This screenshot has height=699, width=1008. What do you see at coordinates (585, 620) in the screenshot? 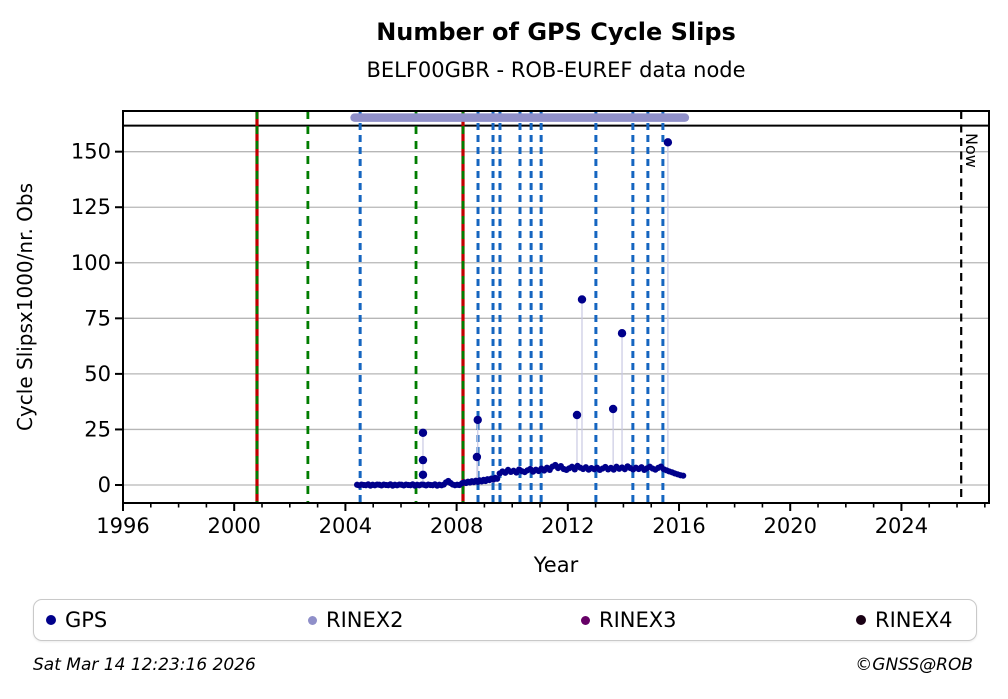
I see `rinex3-marker-icon` at bounding box center [585, 620].